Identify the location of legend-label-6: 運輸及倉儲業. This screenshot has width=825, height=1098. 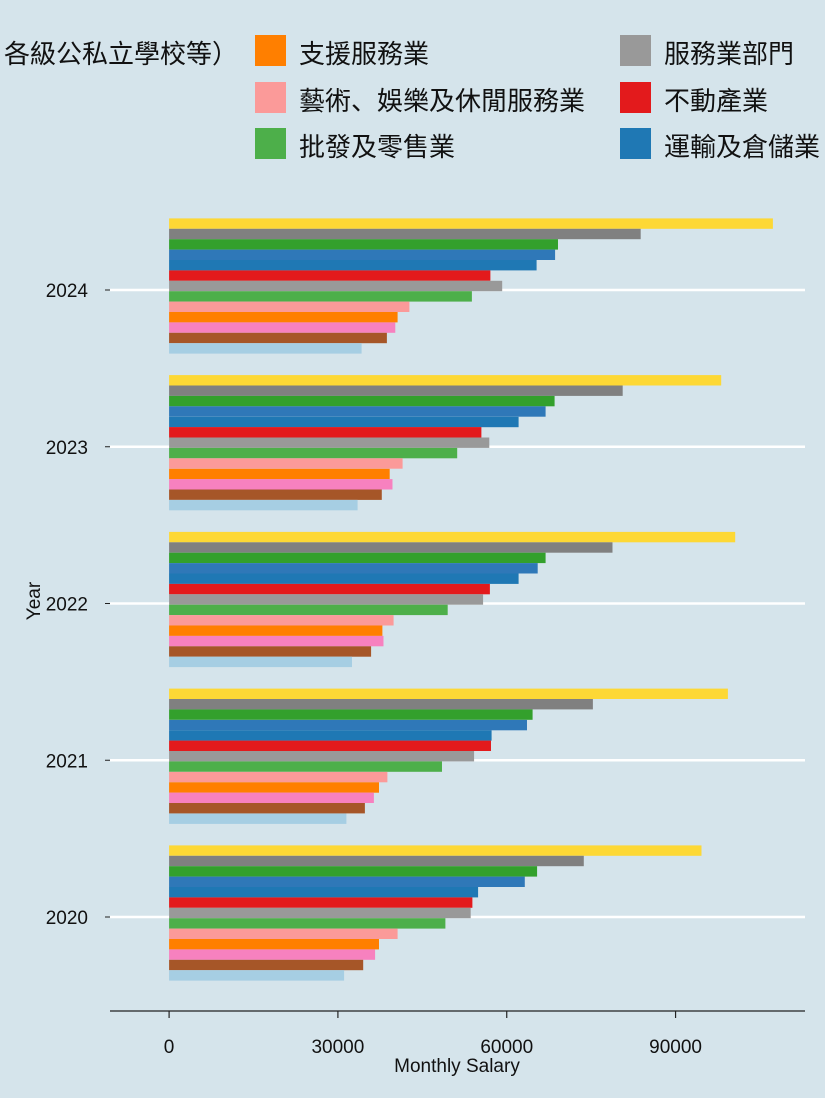
(742, 148).